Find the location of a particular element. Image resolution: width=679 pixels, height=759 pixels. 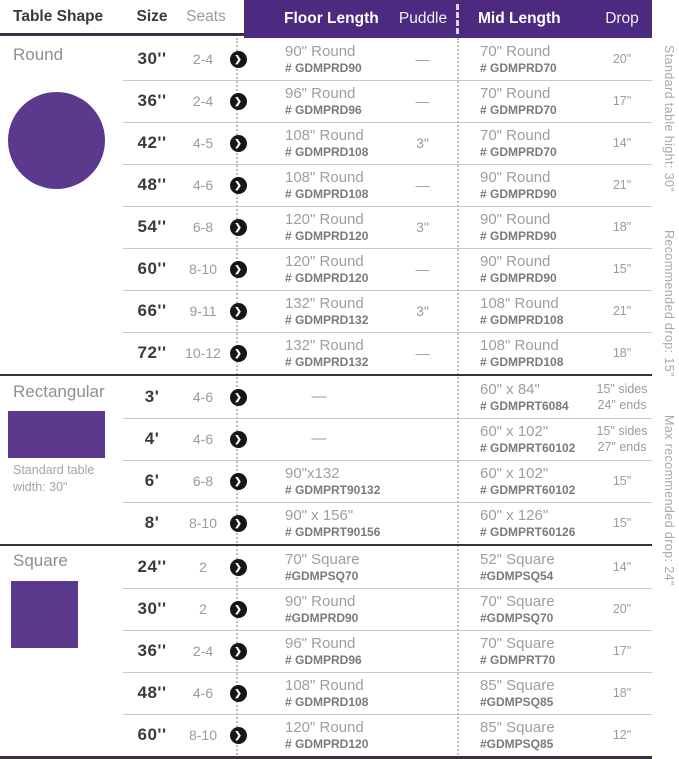

drop-cell: 15" is located at coordinates (622, 481).